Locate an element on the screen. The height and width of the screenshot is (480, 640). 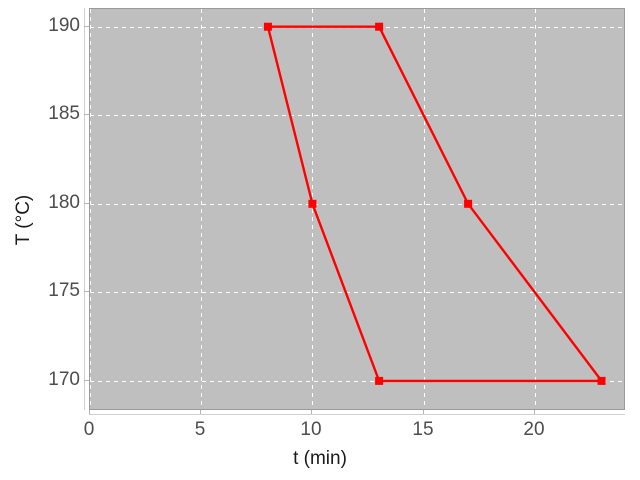
y-tick-label-4: 190 is located at coordinates (64, 25).